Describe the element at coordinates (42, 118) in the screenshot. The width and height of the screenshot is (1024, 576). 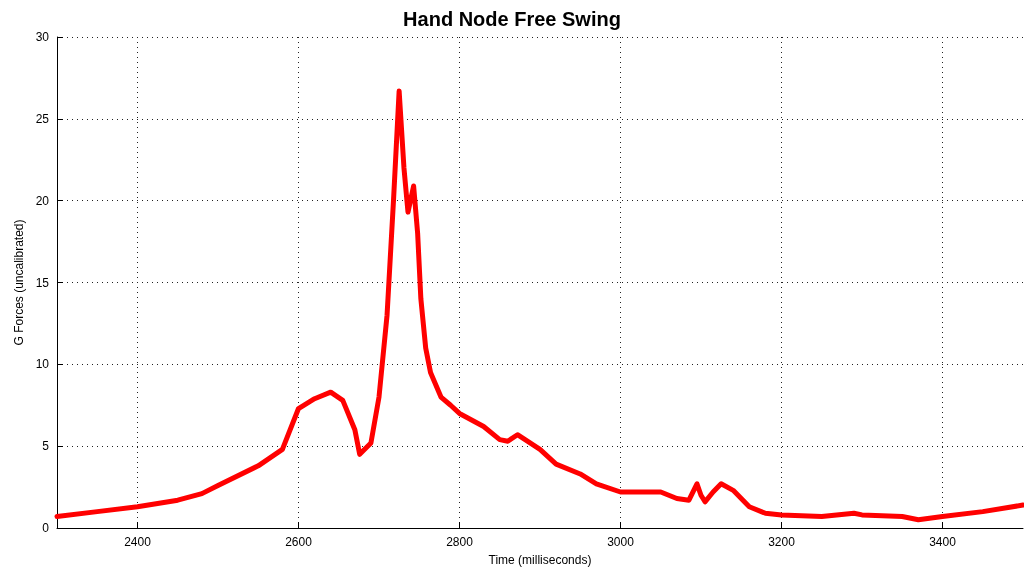
I see `y-tick-label: 25` at that location.